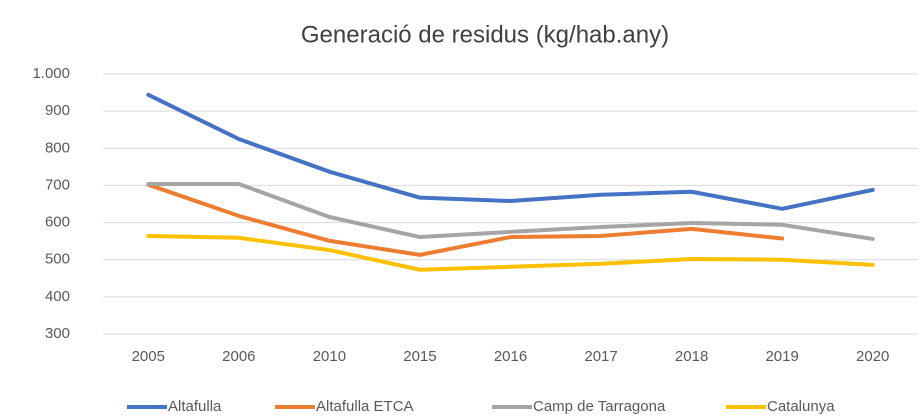 The width and height of the screenshot is (924, 416). Describe the element at coordinates (57, 333) in the screenshot. I see `y-tick-label: 300` at that location.